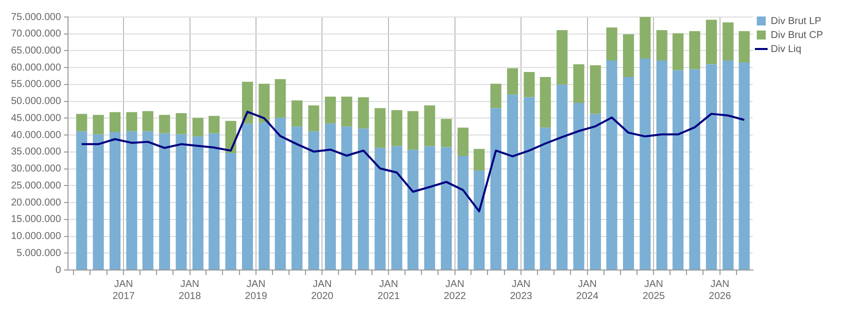 This screenshot has width=851, height=313. I want to click on y-tick-label: 40.000.000, so click(36, 135).